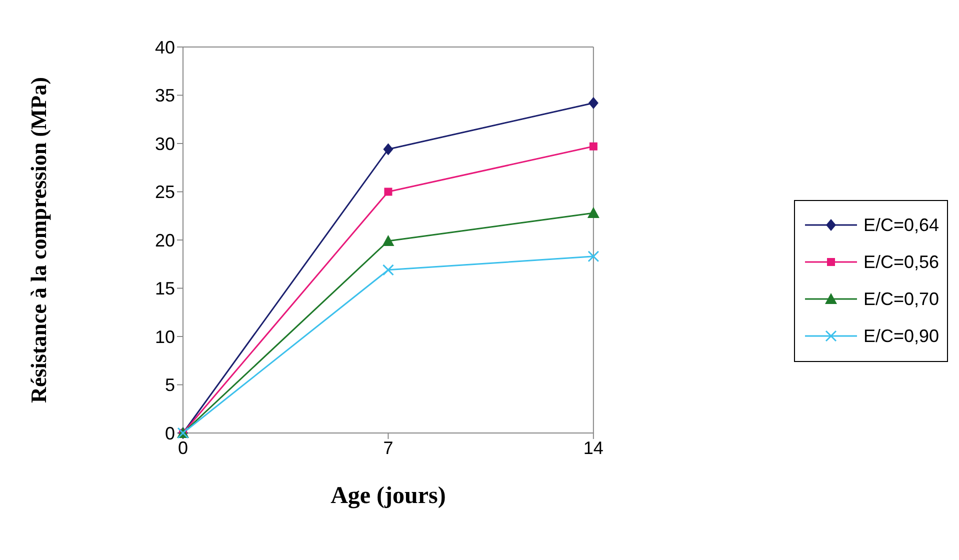  Describe the element at coordinates (388, 496) in the screenshot. I see `x-axis-title: Age (jours)` at that location.